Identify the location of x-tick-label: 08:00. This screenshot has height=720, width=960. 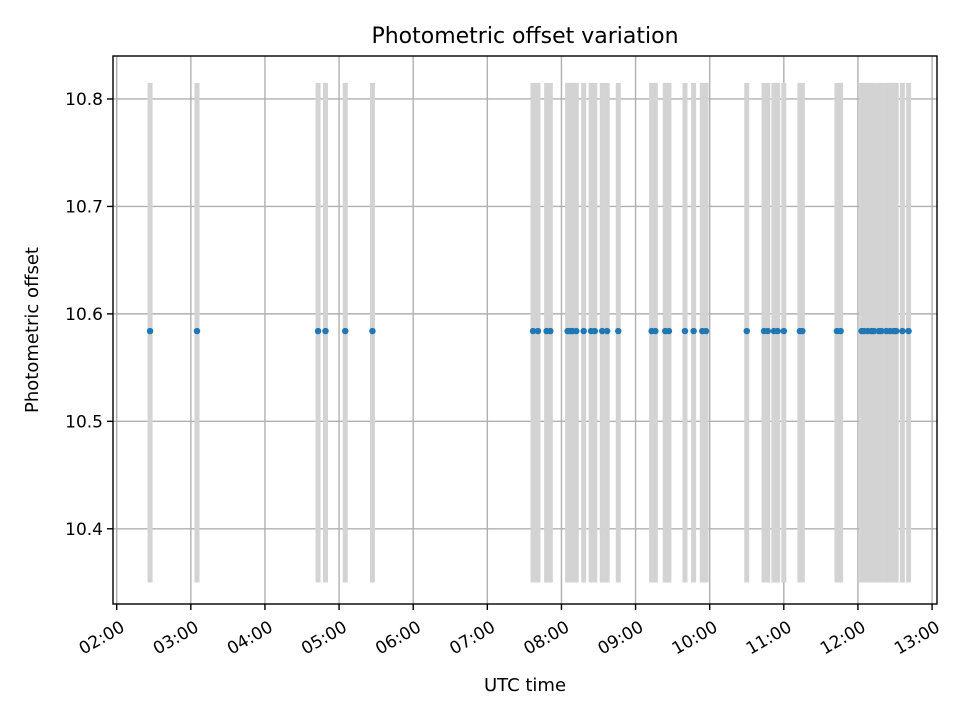
(547, 638).